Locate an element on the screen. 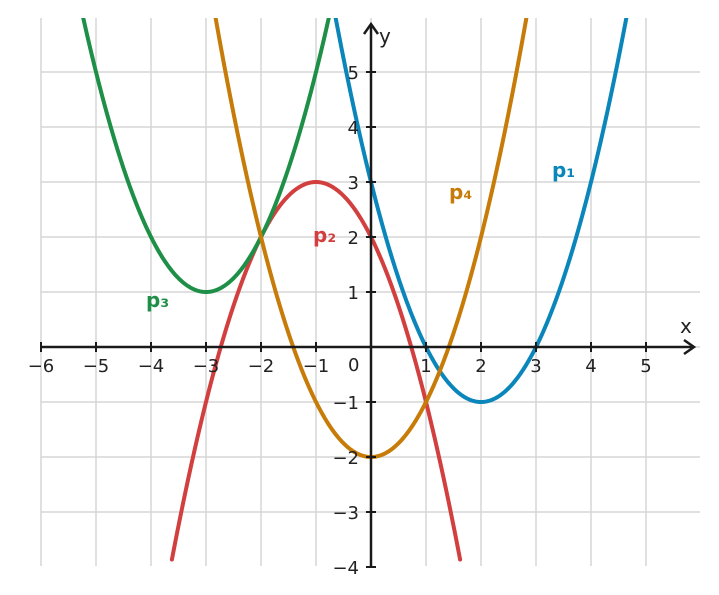 The height and width of the screenshot is (595, 719). x-tick-label: −1 is located at coordinates (316, 366).